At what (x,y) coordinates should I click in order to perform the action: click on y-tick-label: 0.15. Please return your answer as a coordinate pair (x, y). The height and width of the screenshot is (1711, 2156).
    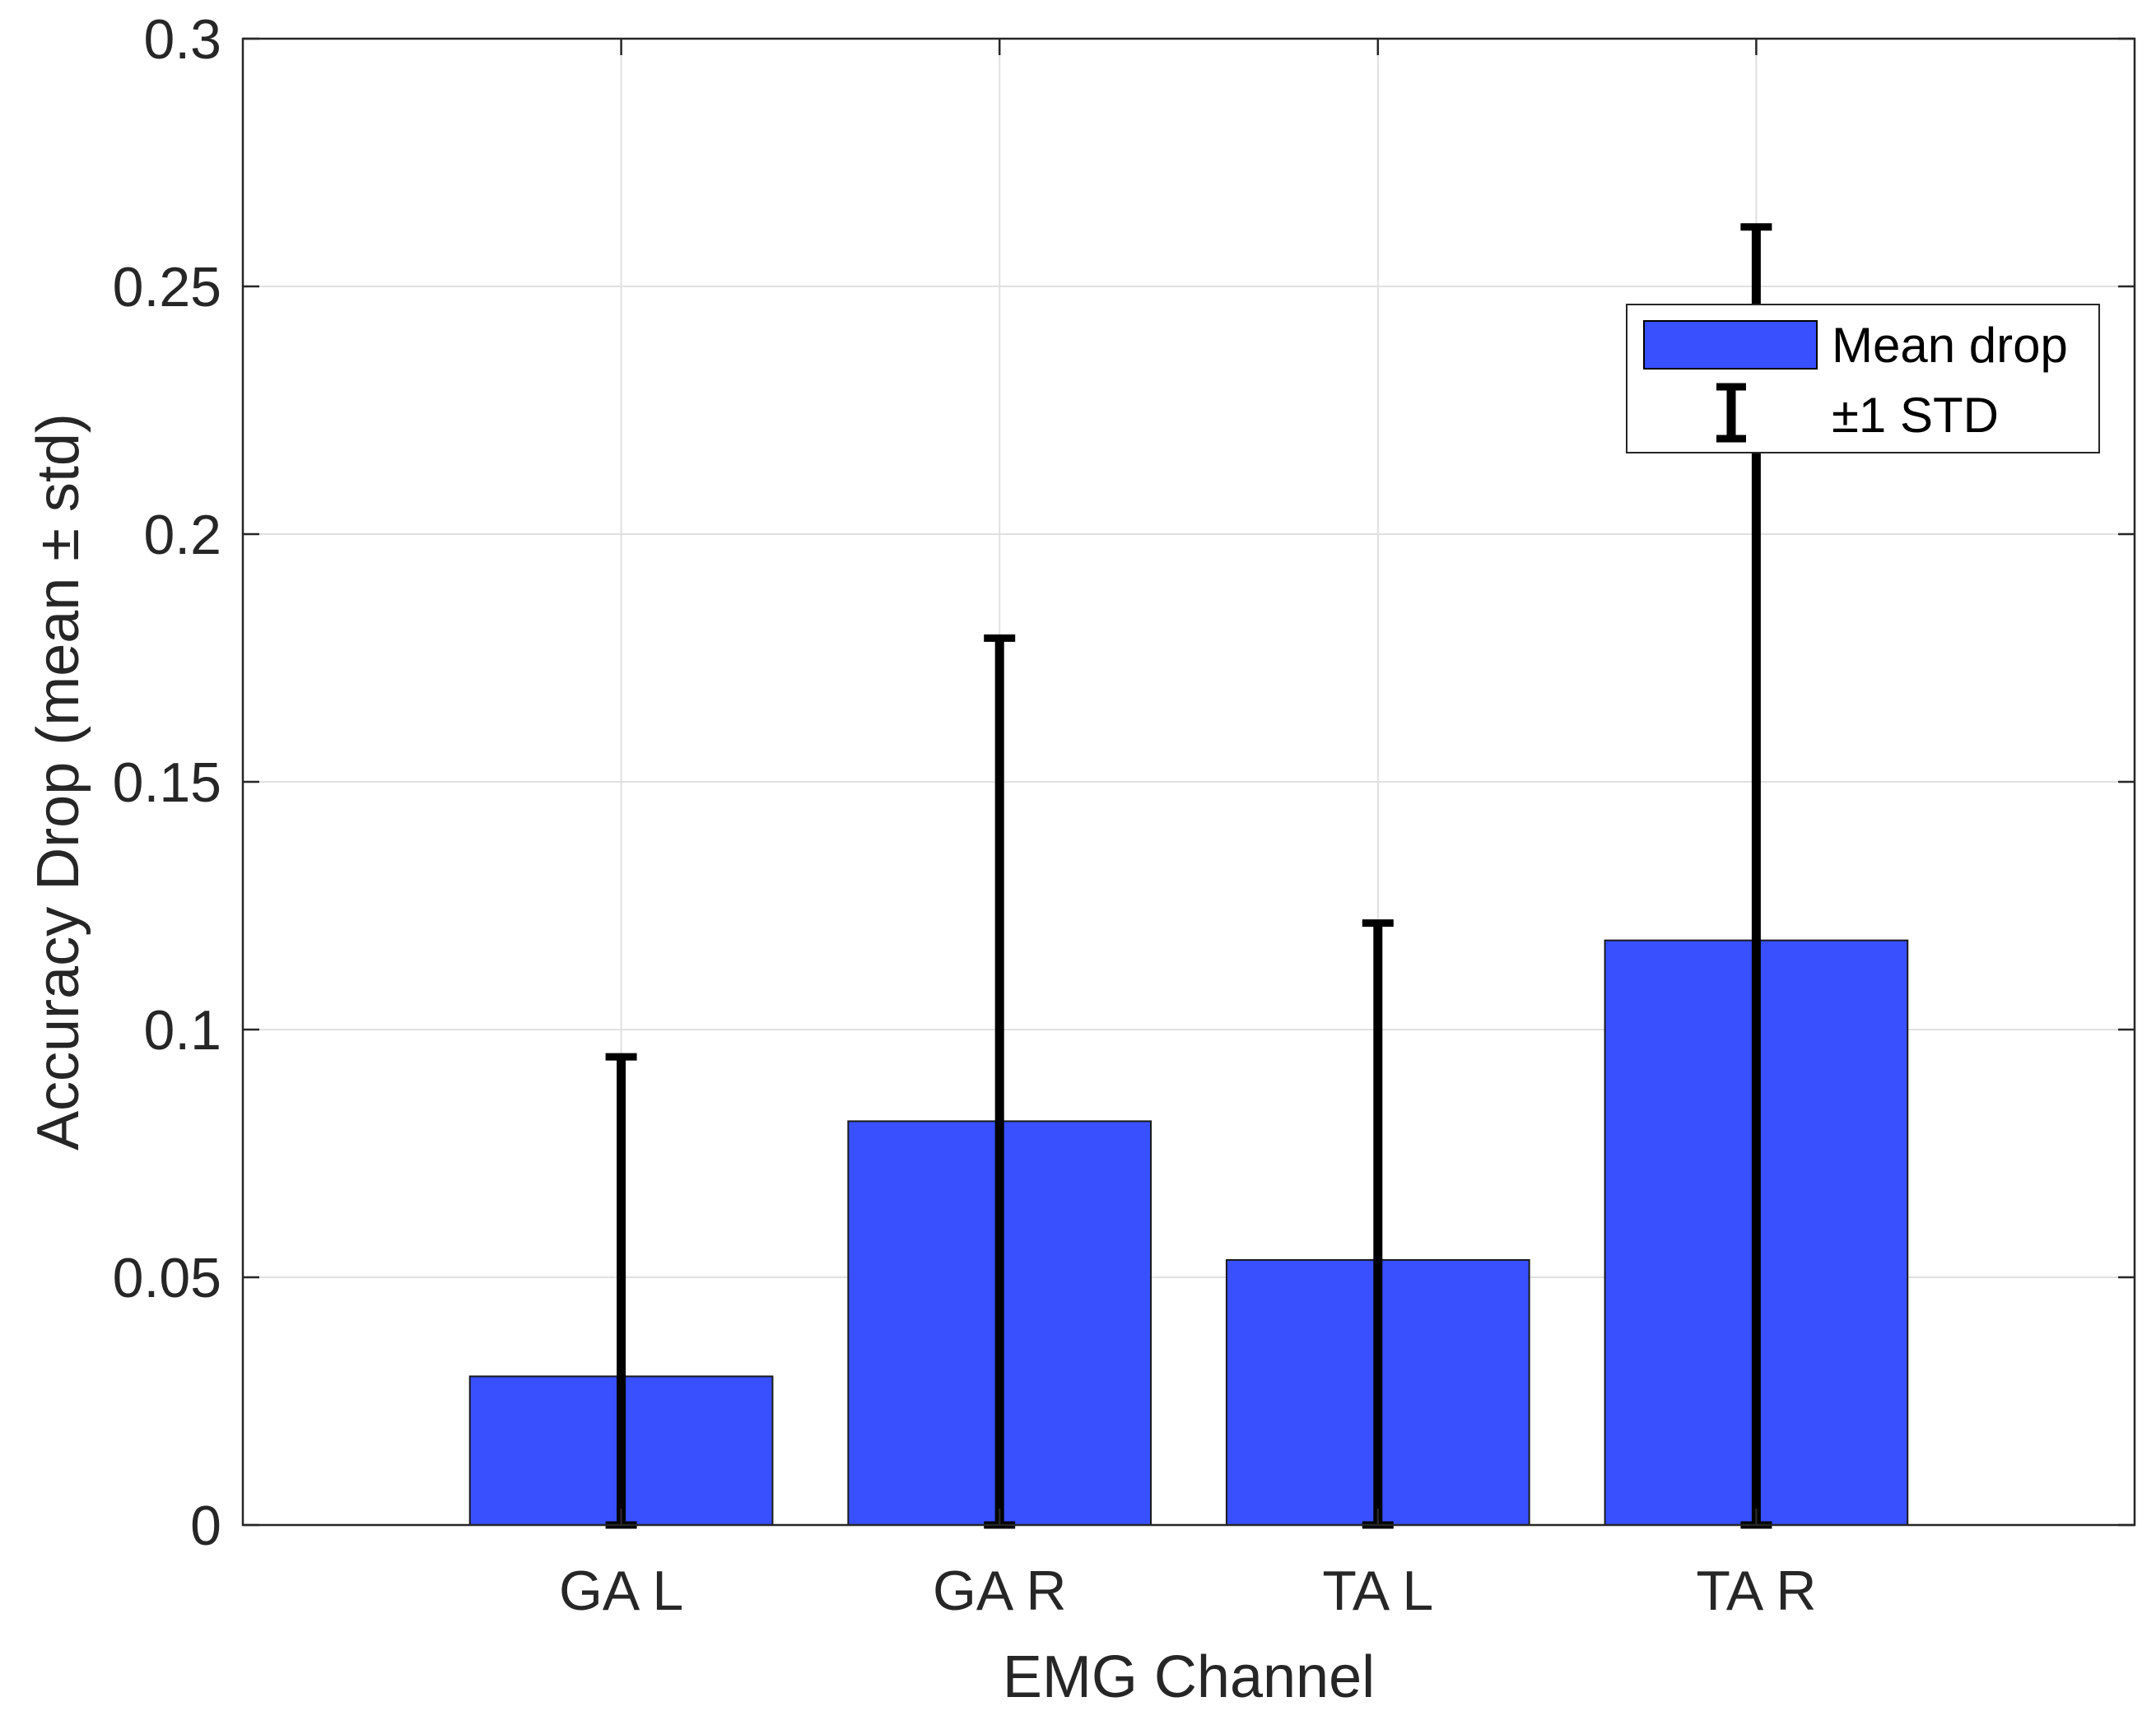
    Looking at the image, I should click on (167, 782).